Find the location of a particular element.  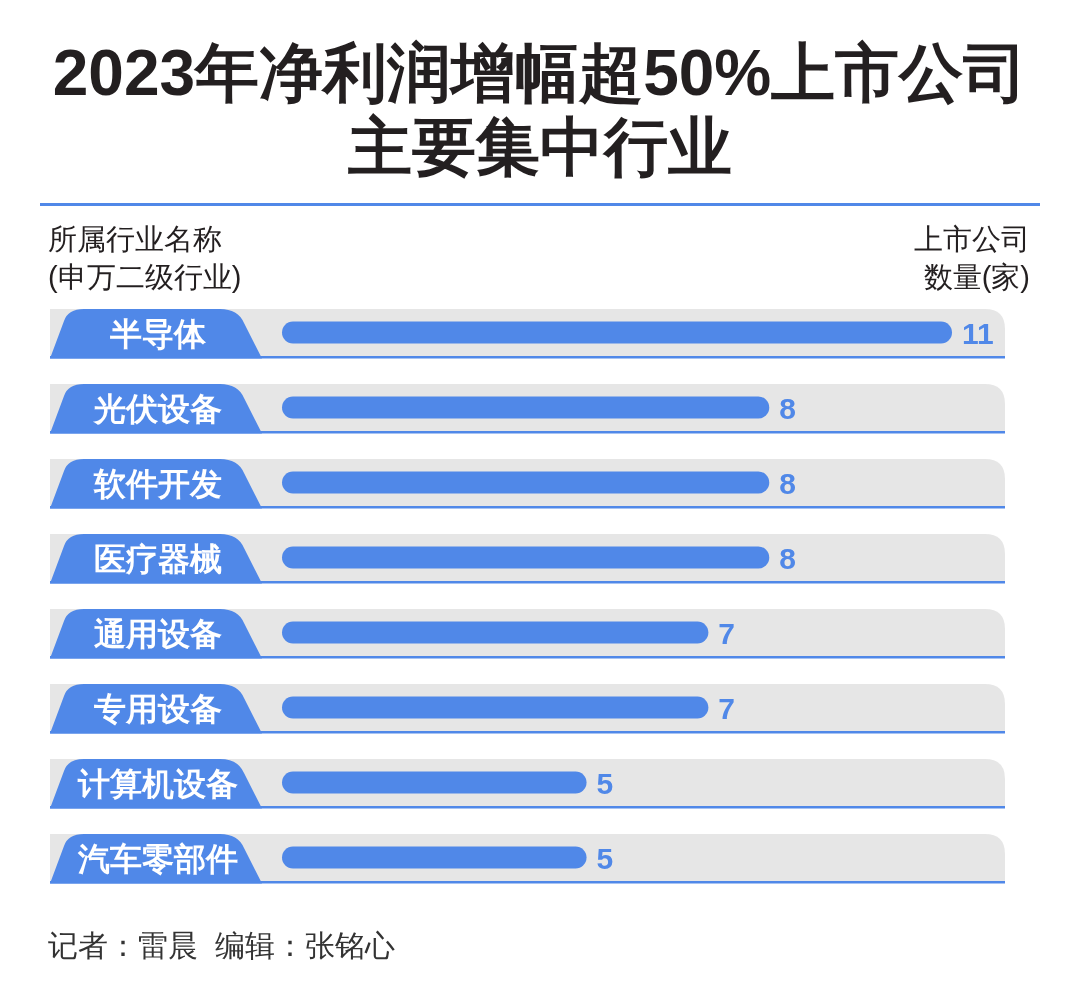

category-label: 光伏设备 is located at coordinates (158, 408).